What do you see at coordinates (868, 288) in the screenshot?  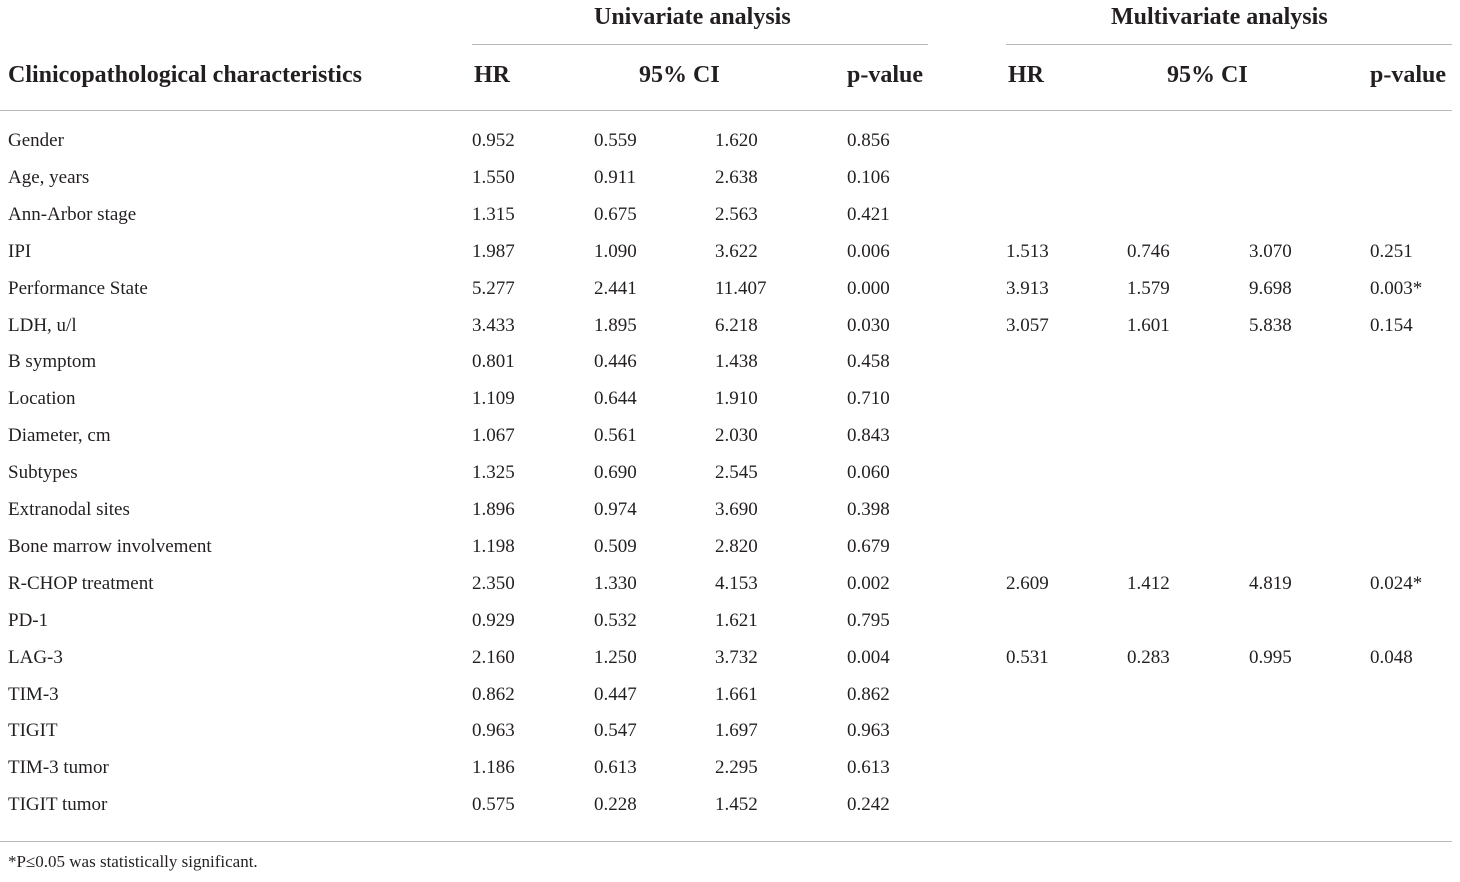 I see `univariate-p-cell: 0.000` at bounding box center [868, 288].